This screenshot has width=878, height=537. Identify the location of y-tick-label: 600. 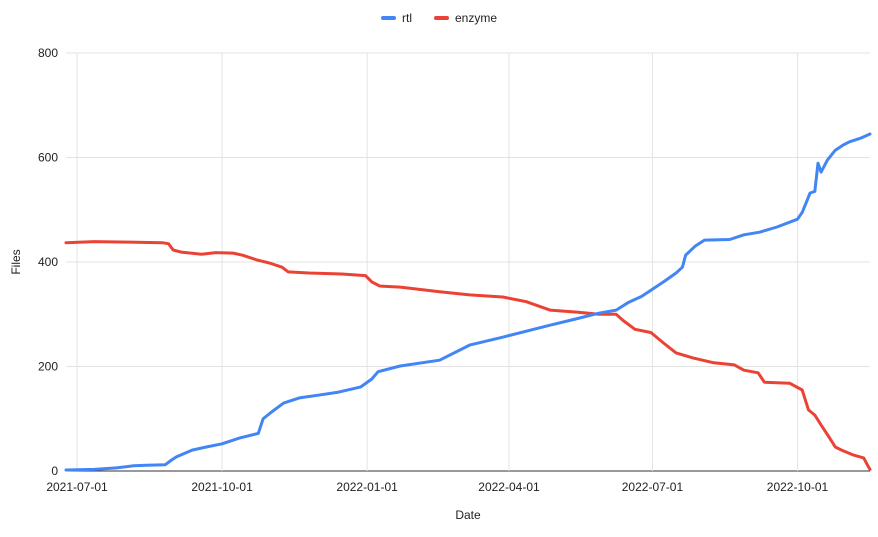
(48, 158).